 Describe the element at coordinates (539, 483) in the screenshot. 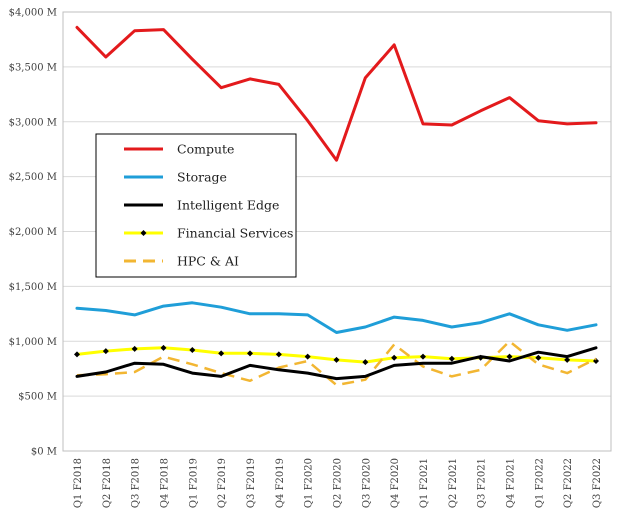

I see `x-tick-label: Q1 F2022` at that location.